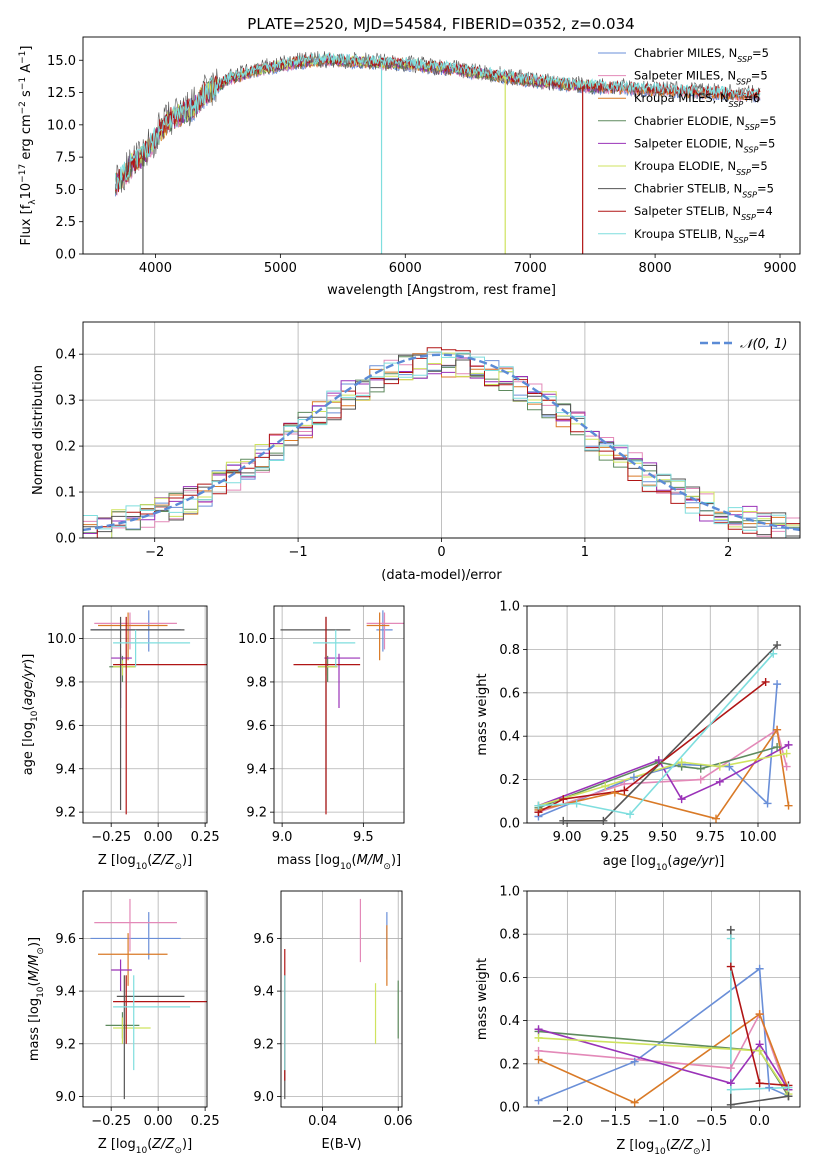 This screenshot has height=1170, width=819. Describe the element at coordinates (117, 1144) in the screenshot. I see `label-part: Z [log` at that location.